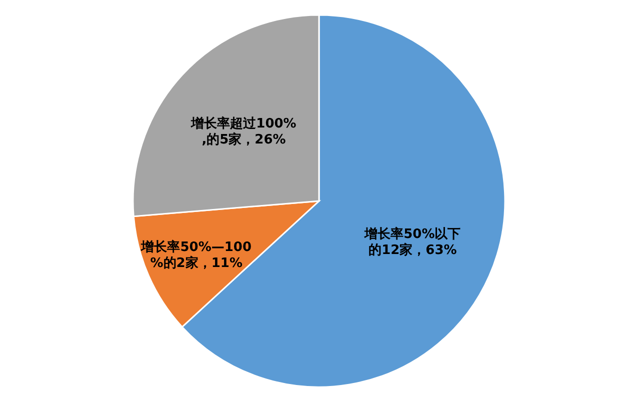 This screenshot has width=638, height=403. I want to click on slice-label: 增长率超过100%,的5家，26%, so click(243, 131).